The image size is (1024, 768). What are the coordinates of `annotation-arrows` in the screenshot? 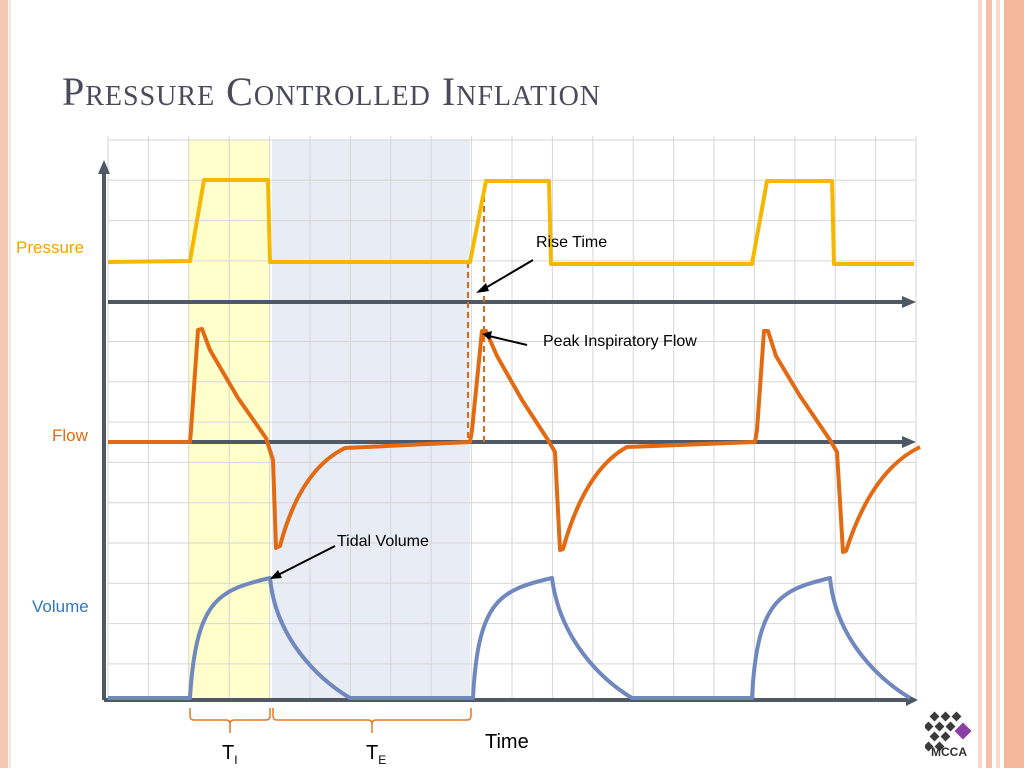 It's located at (402, 419).